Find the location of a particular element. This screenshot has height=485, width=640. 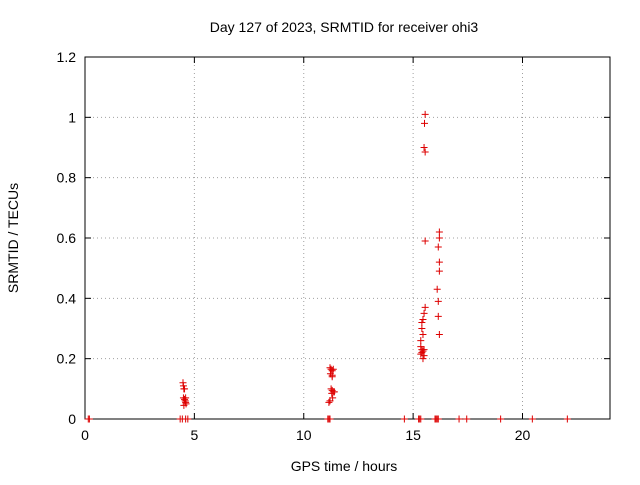

x-tick-label: 20 is located at coordinates (523, 435).